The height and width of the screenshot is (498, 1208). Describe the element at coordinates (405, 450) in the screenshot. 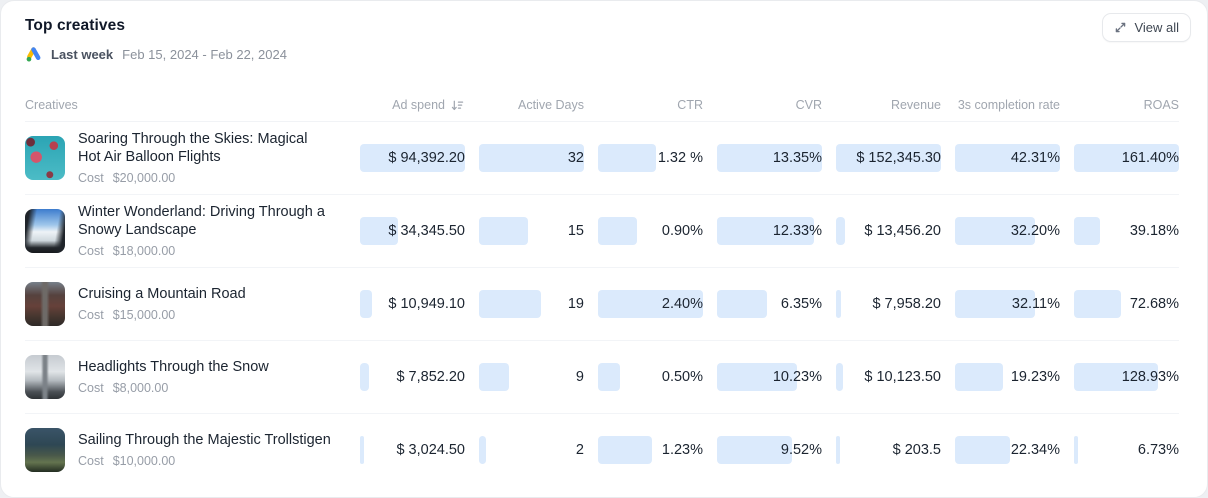

I see `cell-ad-spend: $ 3,024.50` at that location.